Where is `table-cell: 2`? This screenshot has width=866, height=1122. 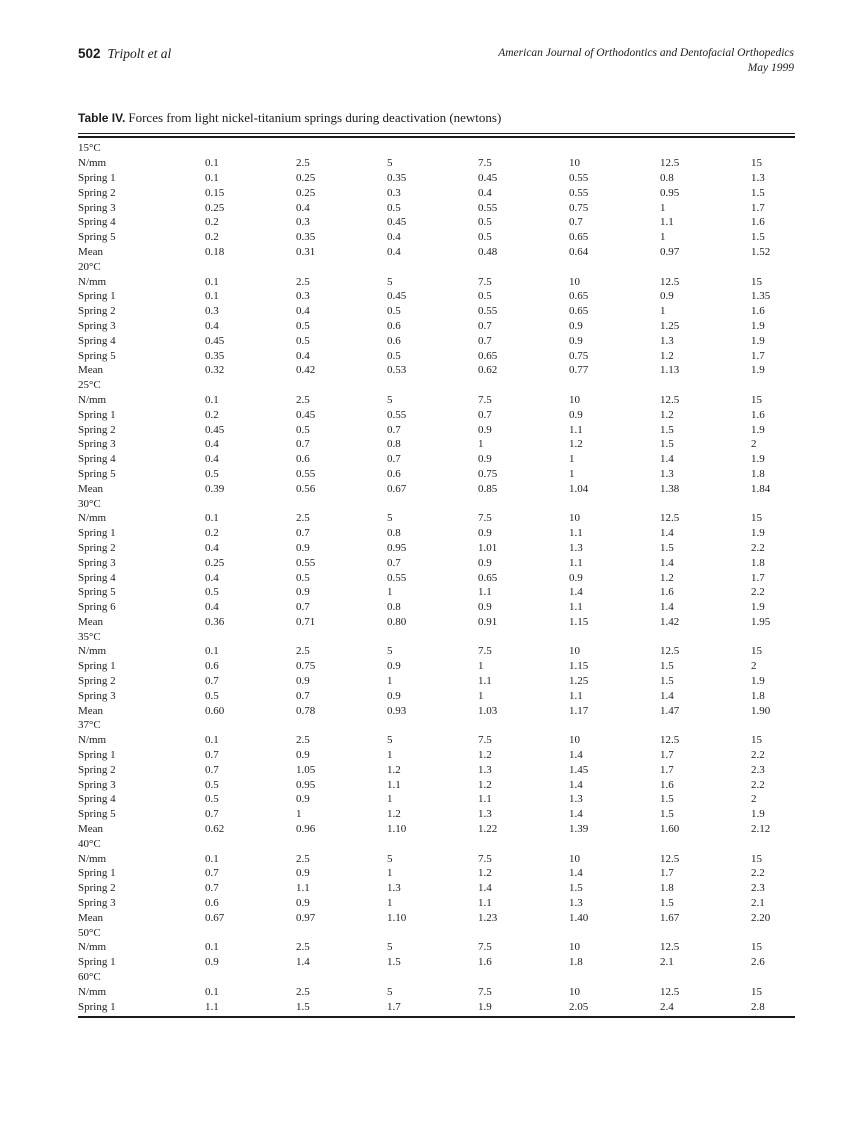 table-cell: 2 is located at coordinates (754, 666).